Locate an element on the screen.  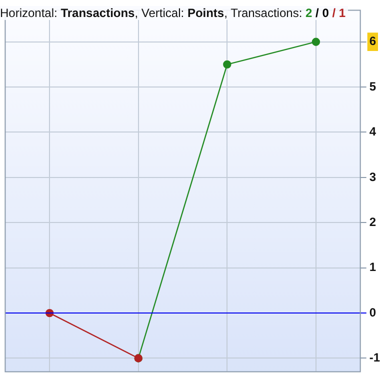
y-tick-label: 1 is located at coordinates (372, 267).